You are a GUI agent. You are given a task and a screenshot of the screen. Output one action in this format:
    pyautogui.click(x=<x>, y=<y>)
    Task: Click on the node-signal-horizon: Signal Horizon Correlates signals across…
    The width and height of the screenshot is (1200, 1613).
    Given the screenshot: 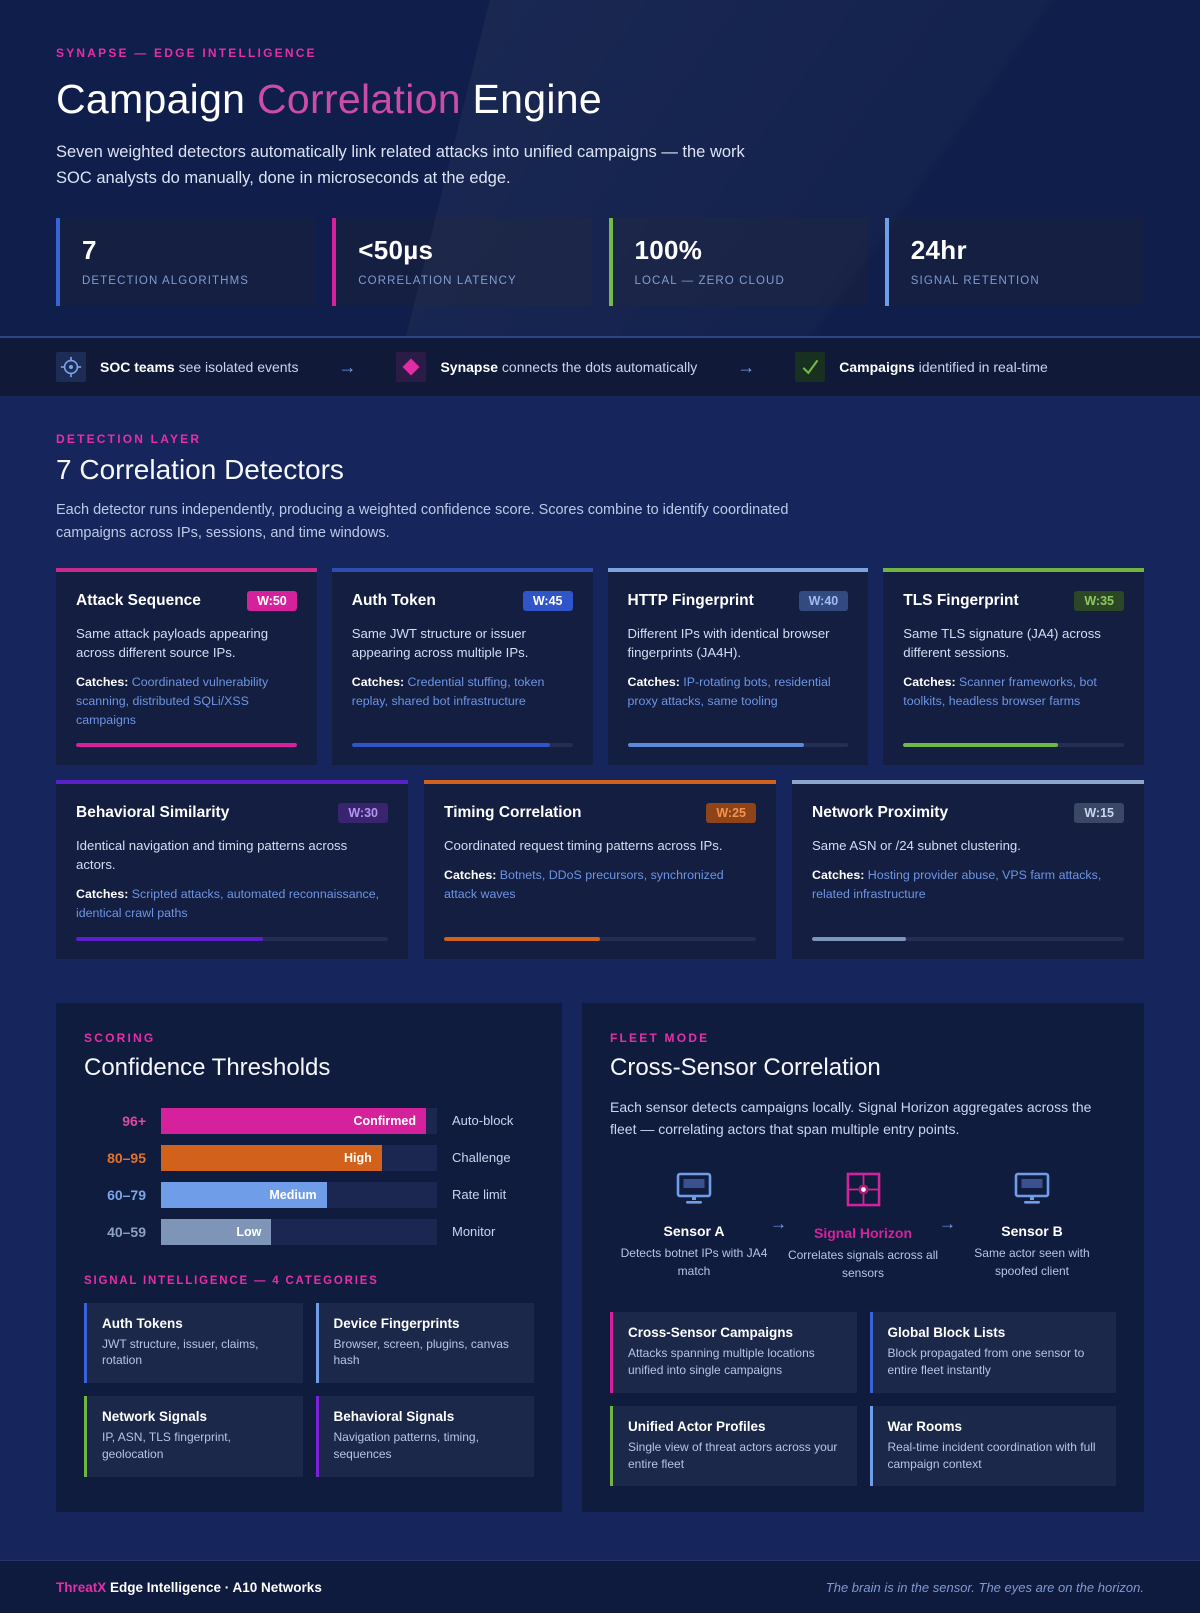 What is the action you would take?
    pyautogui.click(x=863, y=1227)
    